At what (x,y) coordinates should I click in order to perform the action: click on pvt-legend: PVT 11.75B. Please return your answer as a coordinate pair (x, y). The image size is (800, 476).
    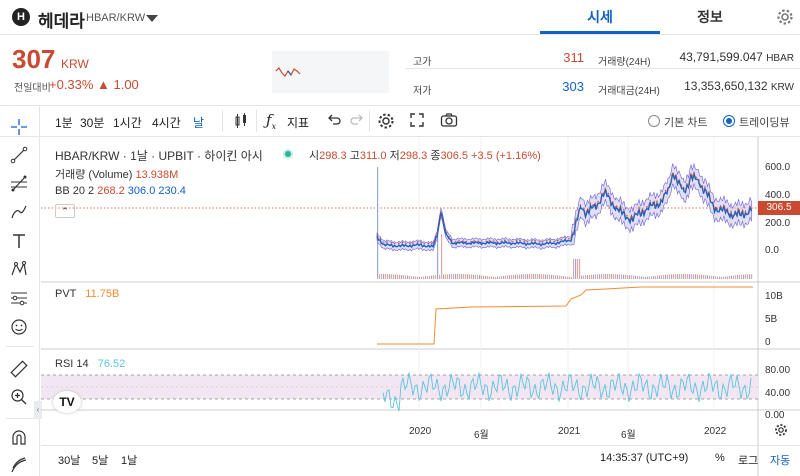
    Looking at the image, I should click on (87, 294).